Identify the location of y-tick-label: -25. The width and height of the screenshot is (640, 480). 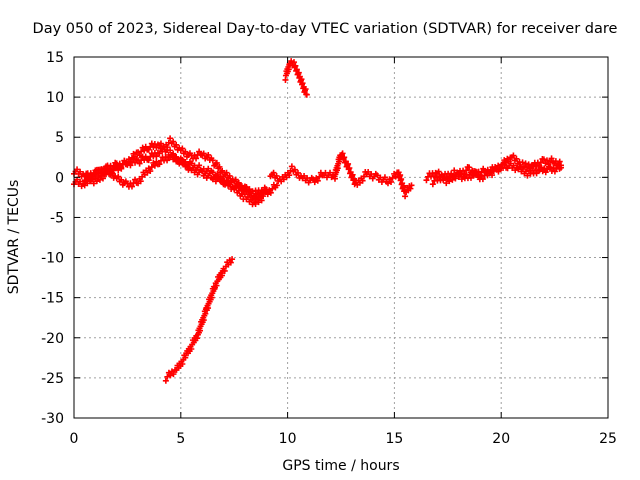
(52, 379).